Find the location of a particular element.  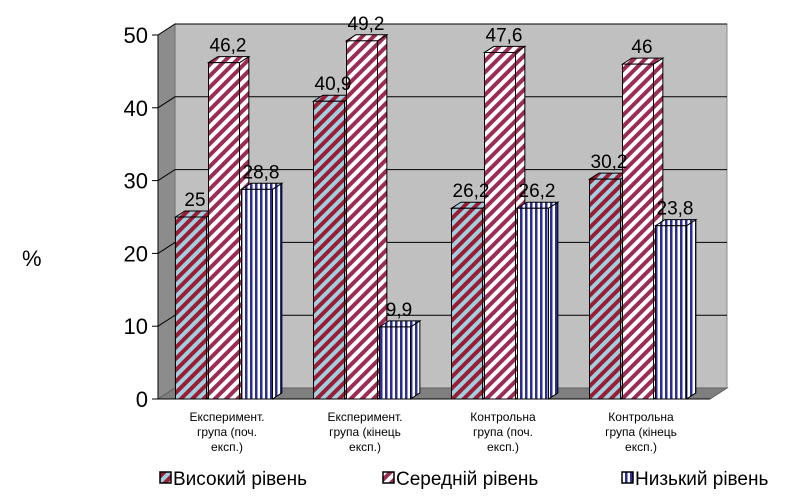

legend-label: Низький рівень is located at coordinates (701, 479).